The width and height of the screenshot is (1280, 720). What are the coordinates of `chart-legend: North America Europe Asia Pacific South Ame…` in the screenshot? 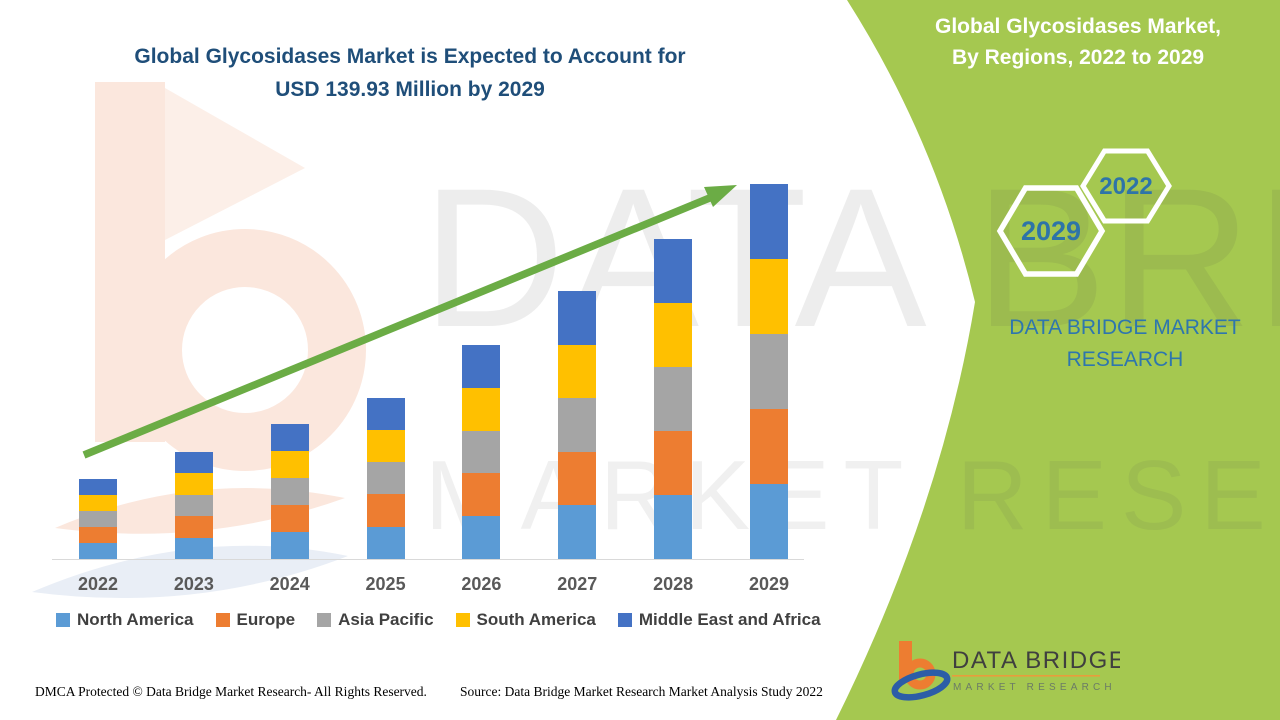 It's located at (438, 620).